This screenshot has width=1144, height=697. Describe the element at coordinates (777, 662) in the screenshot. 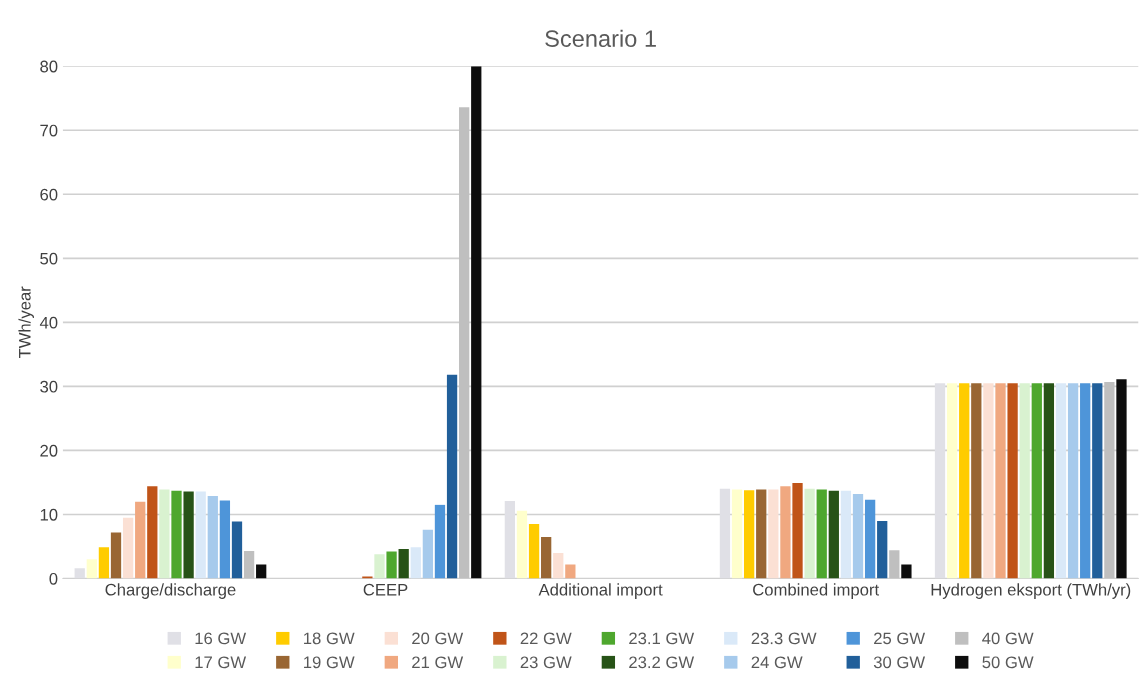

I see `legend-label: 24 GW` at that location.